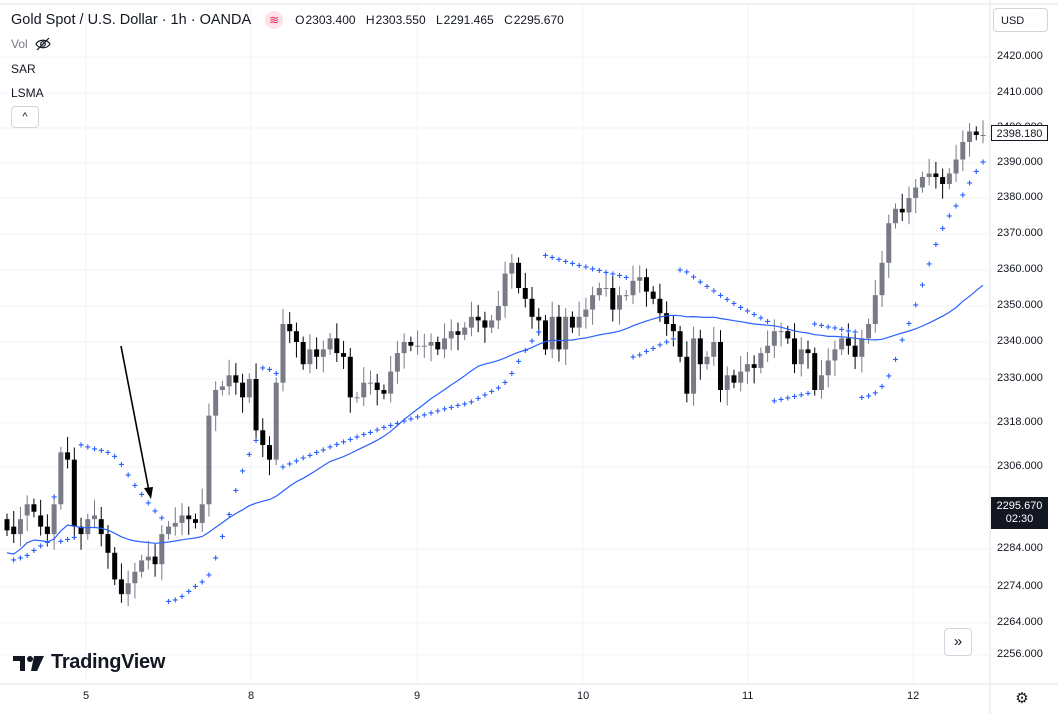 Image resolution: width=1058 pixels, height=714 pixels. I want to click on symbol-title: Gold Spot / U.S. Dollar · 1h · OANDA, so click(131, 20).